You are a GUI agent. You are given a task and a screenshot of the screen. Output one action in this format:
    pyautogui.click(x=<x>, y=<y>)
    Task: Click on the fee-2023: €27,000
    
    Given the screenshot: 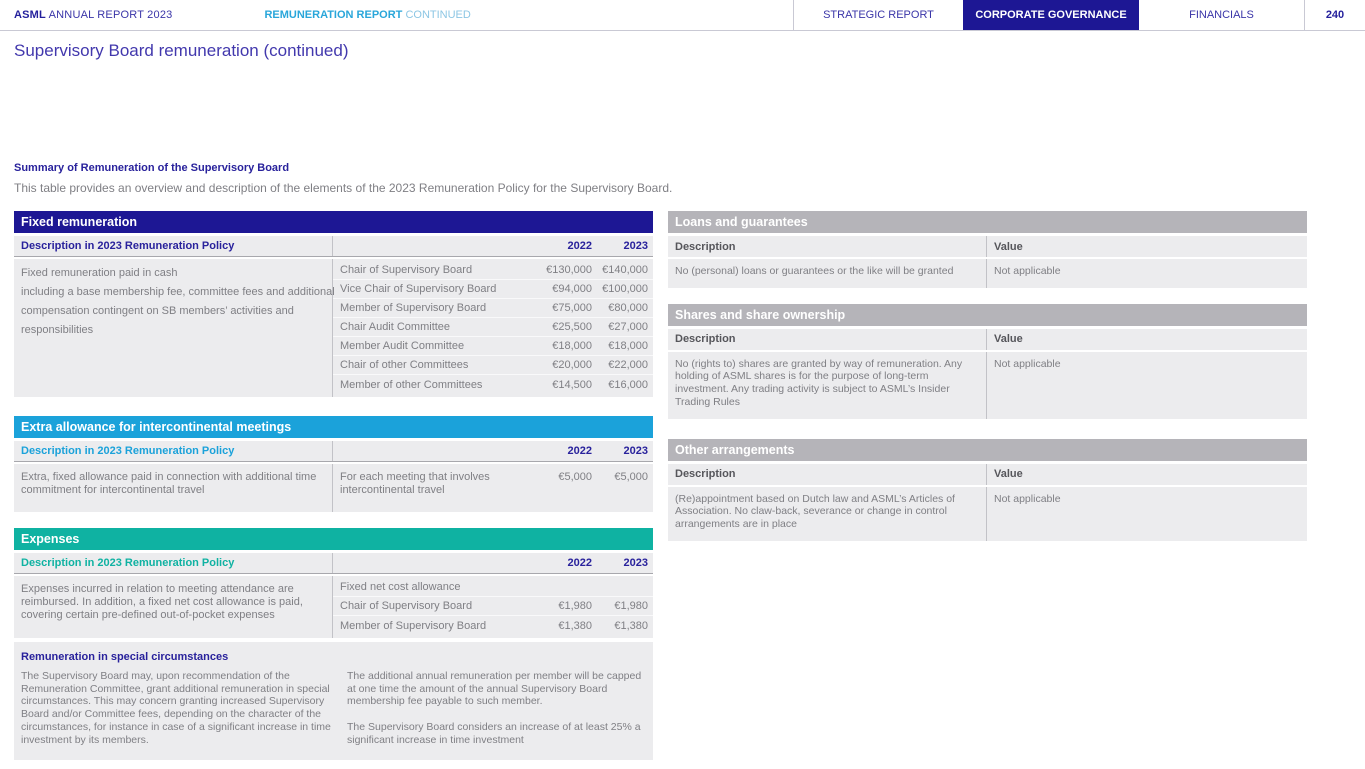 What is the action you would take?
    pyautogui.click(x=628, y=327)
    